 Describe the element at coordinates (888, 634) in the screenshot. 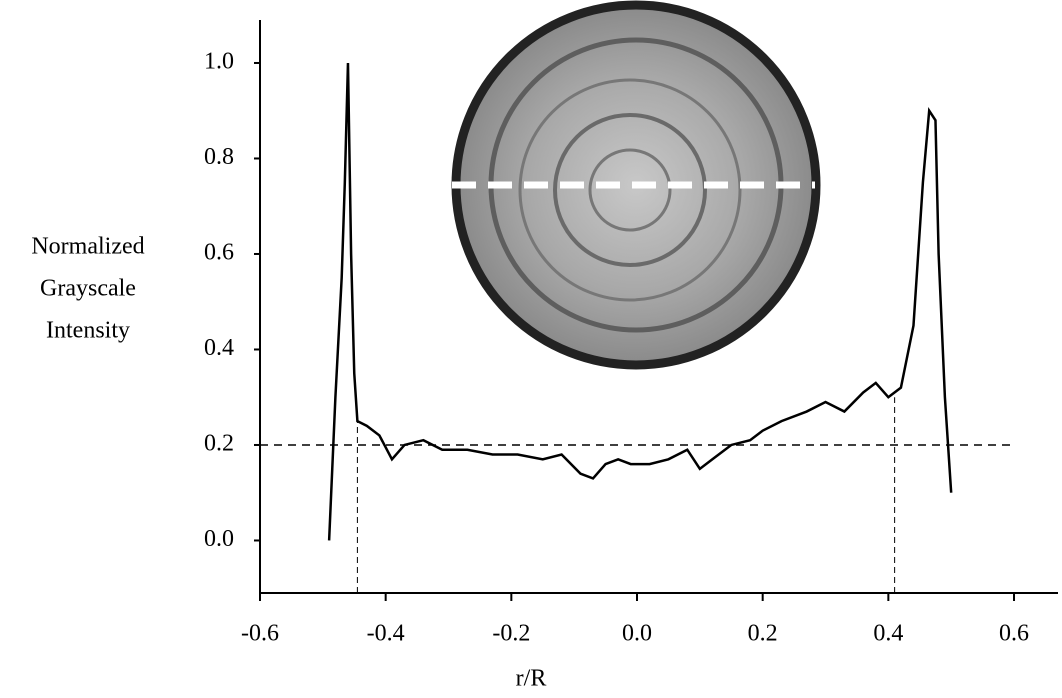

I see `x-tick-label: 0.4` at that location.